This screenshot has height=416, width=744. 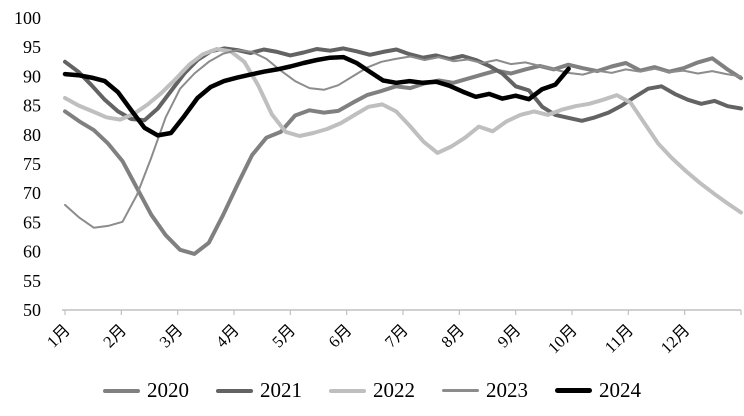 I want to click on x-axis-label-8yue: 8月, so click(x=452, y=335).